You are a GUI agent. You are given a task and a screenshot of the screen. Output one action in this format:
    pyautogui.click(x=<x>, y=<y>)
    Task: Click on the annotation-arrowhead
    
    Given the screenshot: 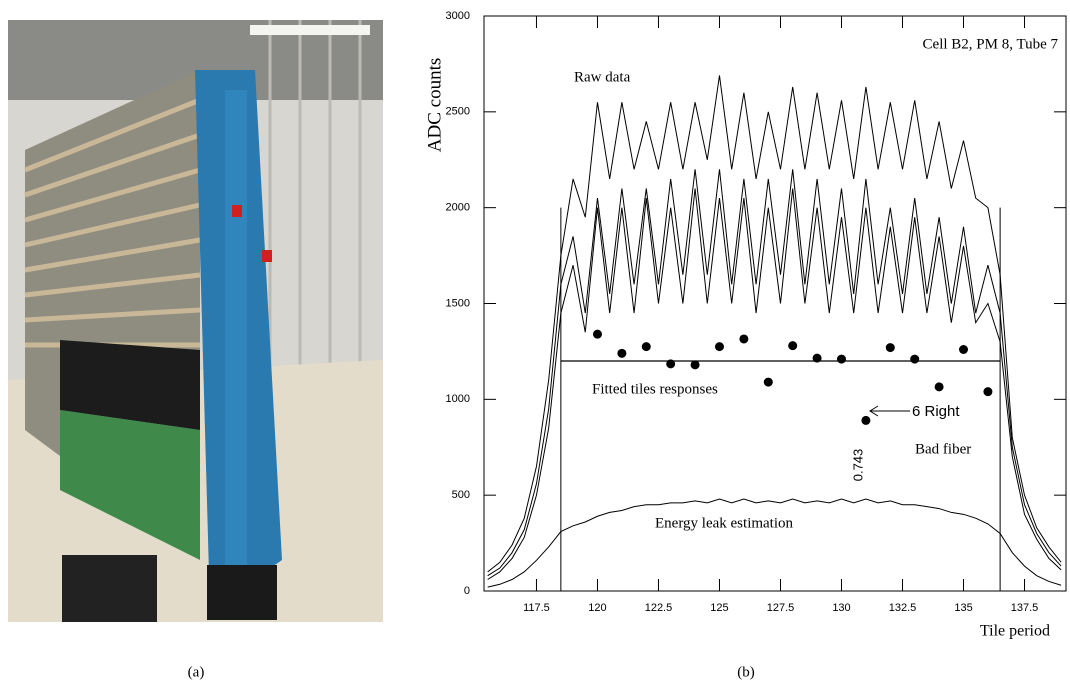 What is the action you would take?
    pyautogui.click(x=874, y=411)
    